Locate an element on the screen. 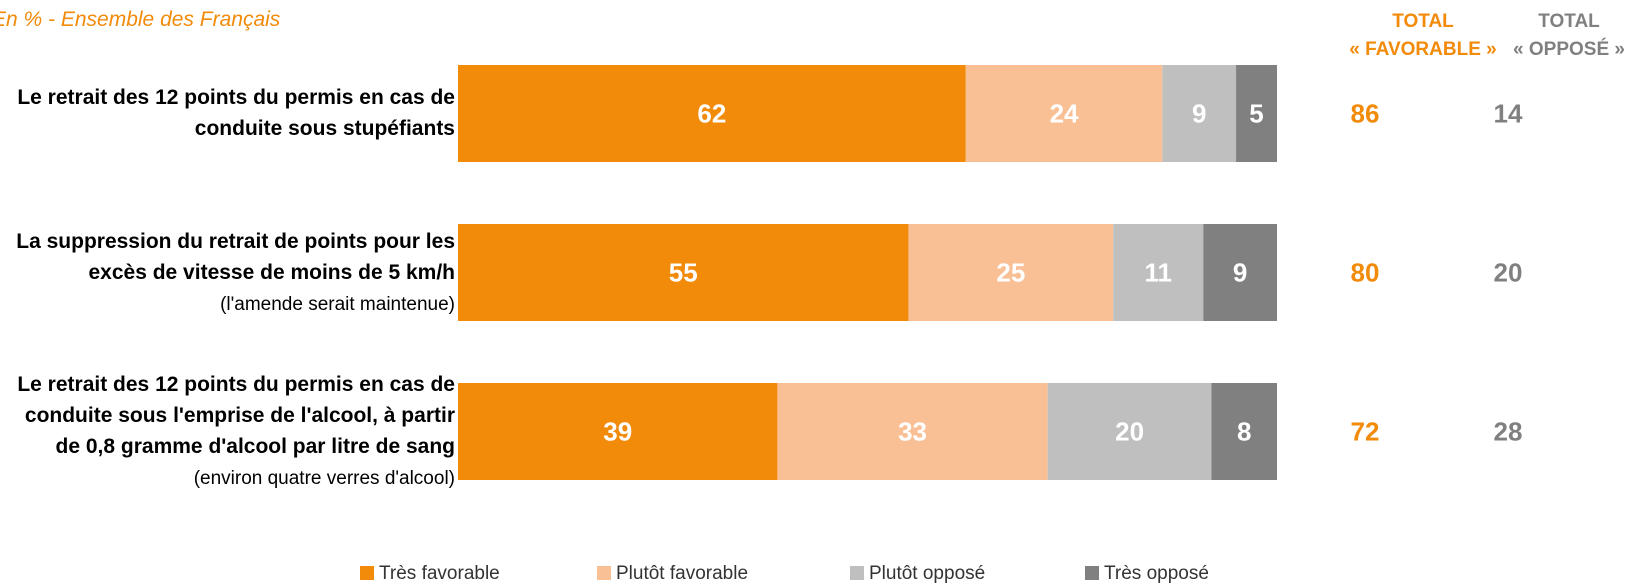 The image size is (1634, 587). total-favorable-header-line1: TOTAL is located at coordinates (1423, 21).